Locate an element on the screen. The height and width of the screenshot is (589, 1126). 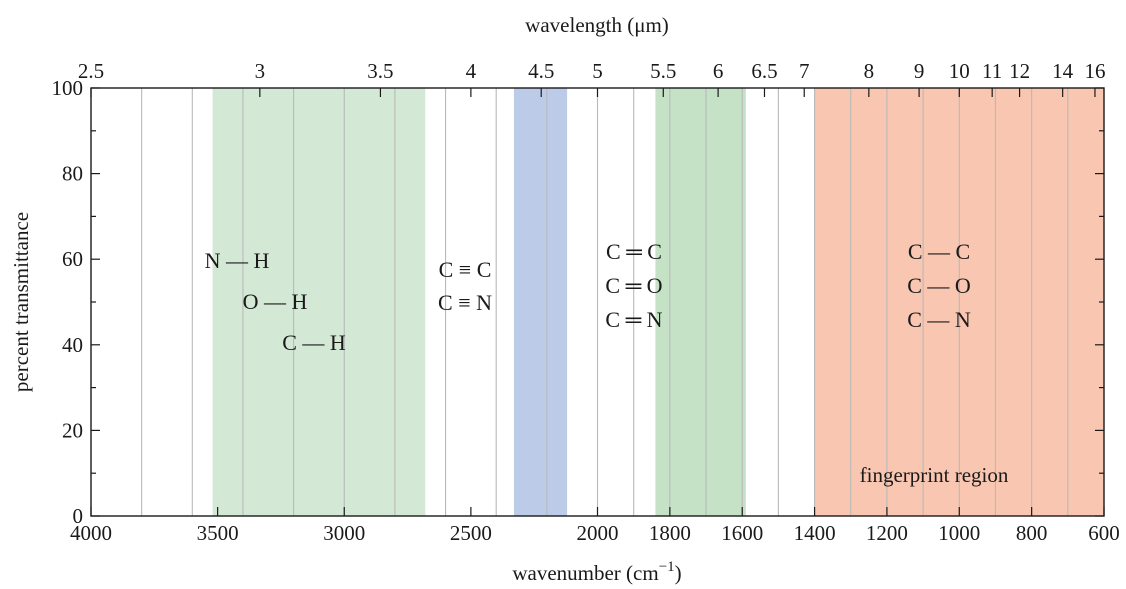
x-tick-label: 1000 is located at coordinates (959, 533).